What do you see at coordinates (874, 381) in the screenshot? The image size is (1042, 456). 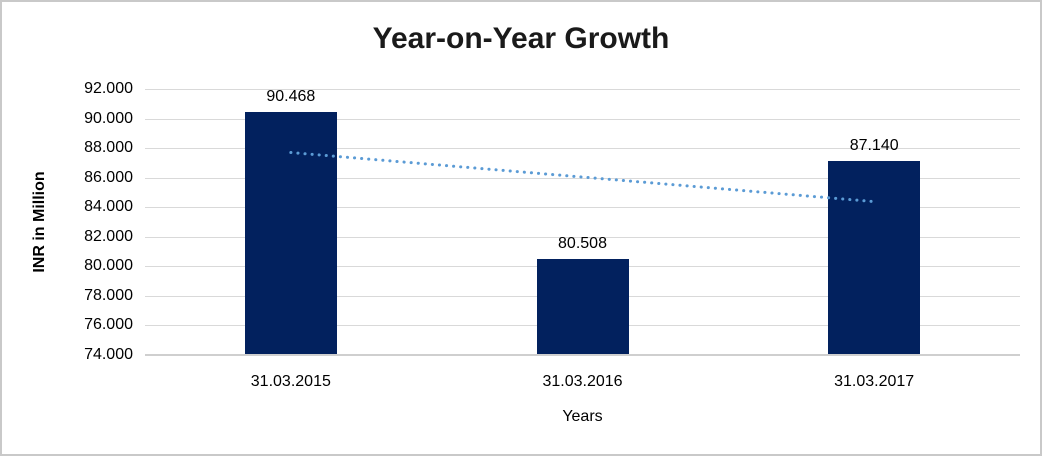 I see `x-tick-label: 31.03.2017` at bounding box center [874, 381].